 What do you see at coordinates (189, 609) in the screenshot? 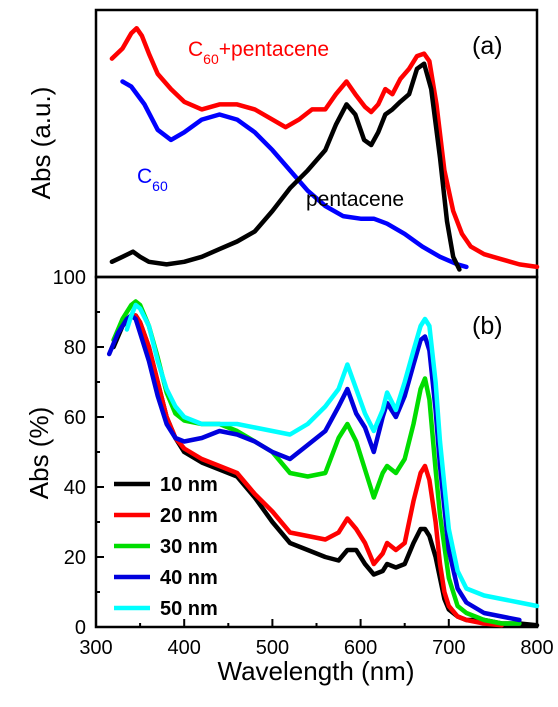
I see `legend-label-50-nm: 50 nm` at bounding box center [189, 609].